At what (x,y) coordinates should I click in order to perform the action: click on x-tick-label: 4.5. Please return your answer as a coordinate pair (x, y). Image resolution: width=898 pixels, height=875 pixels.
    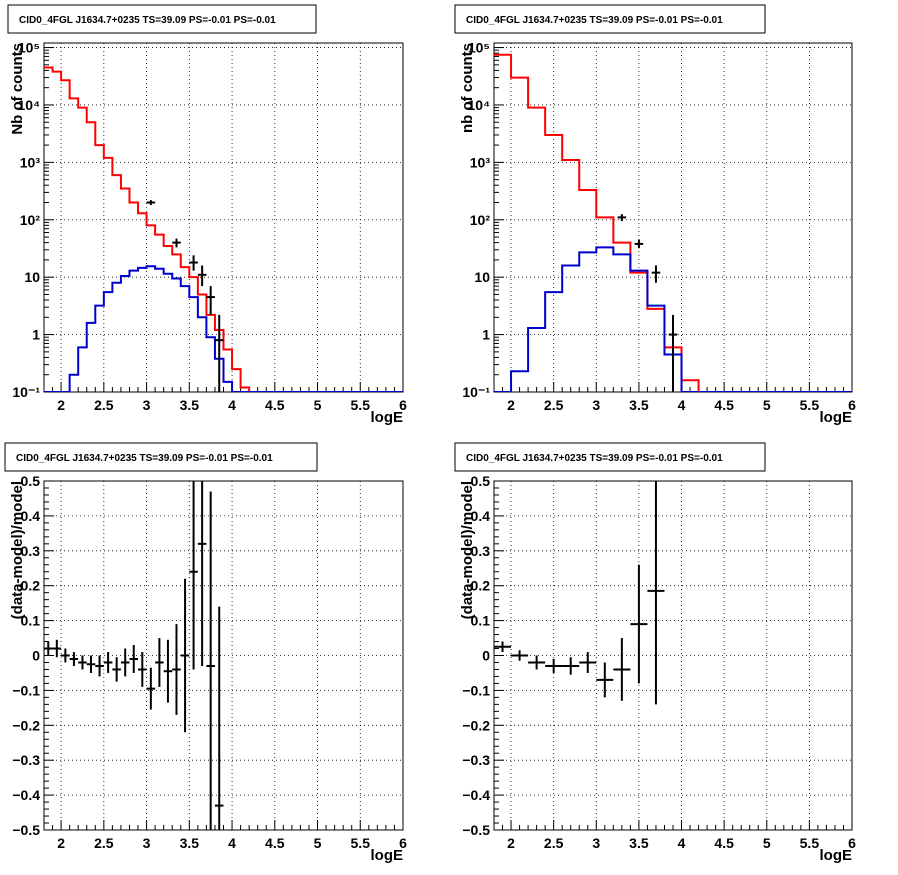
    Looking at the image, I should click on (724, 405).